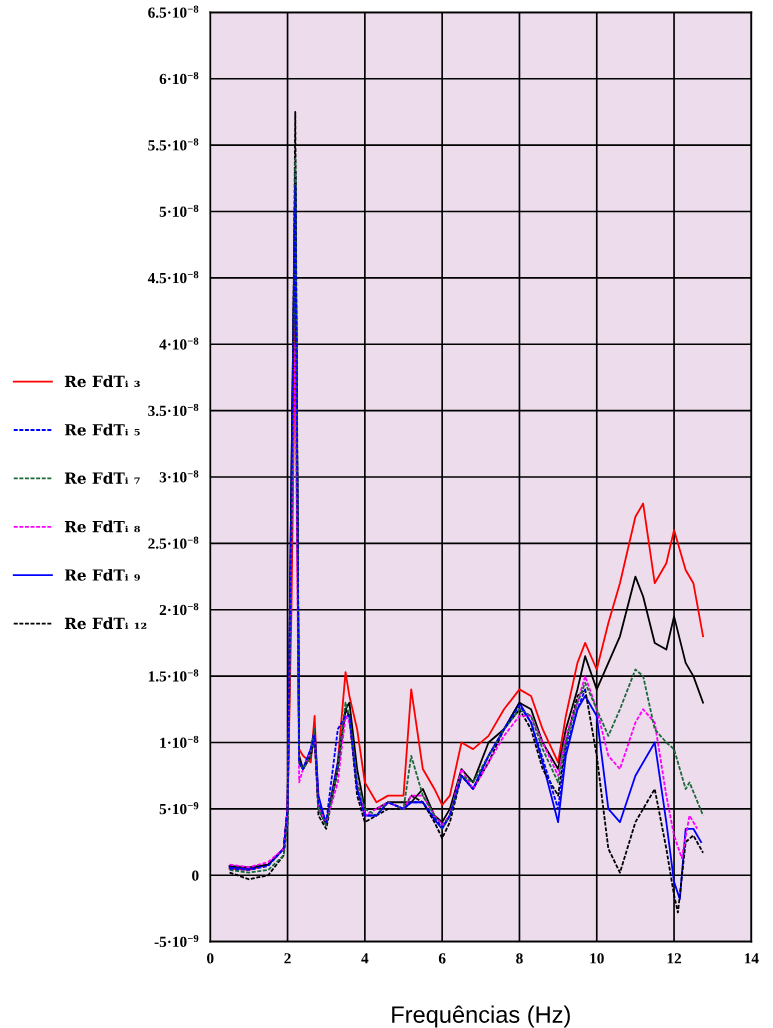 This screenshot has height=1028, width=773. Describe the element at coordinates (173, 11) in the screenshot. I see `y-tick-label: 6.5·10$^{−8}$` at that location.